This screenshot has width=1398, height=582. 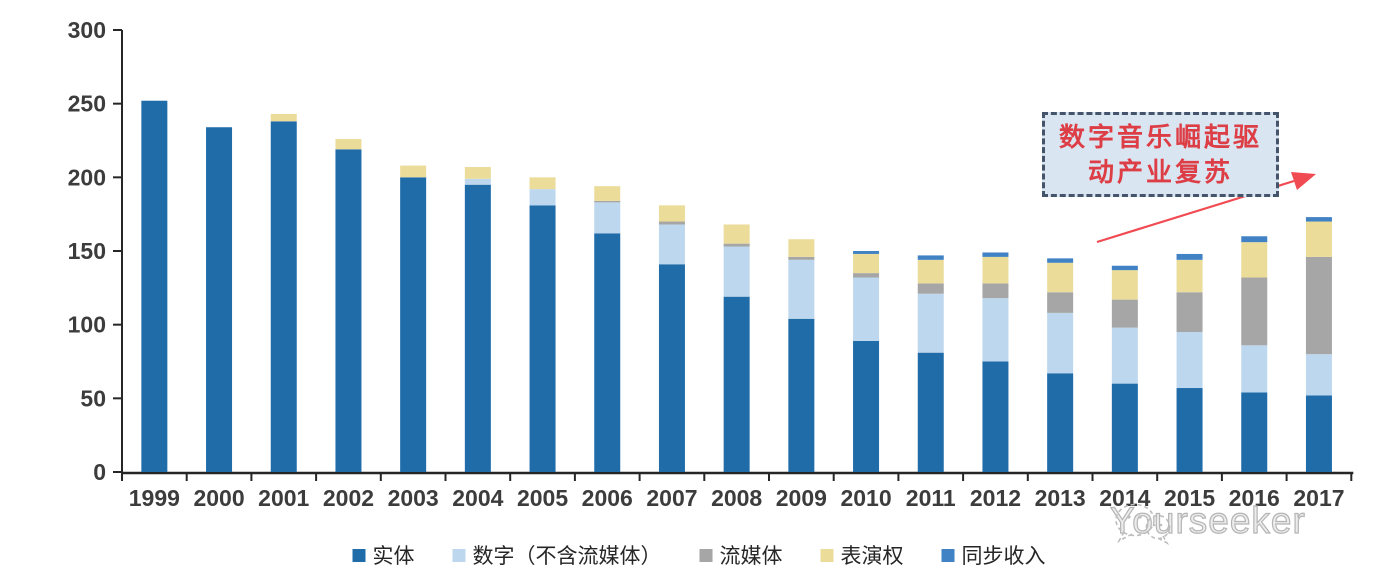 What do you see at coordinates (283, 498) in the screenshot?
I see `x-axis-category-label: 2001` at bounding box center [283, 498].